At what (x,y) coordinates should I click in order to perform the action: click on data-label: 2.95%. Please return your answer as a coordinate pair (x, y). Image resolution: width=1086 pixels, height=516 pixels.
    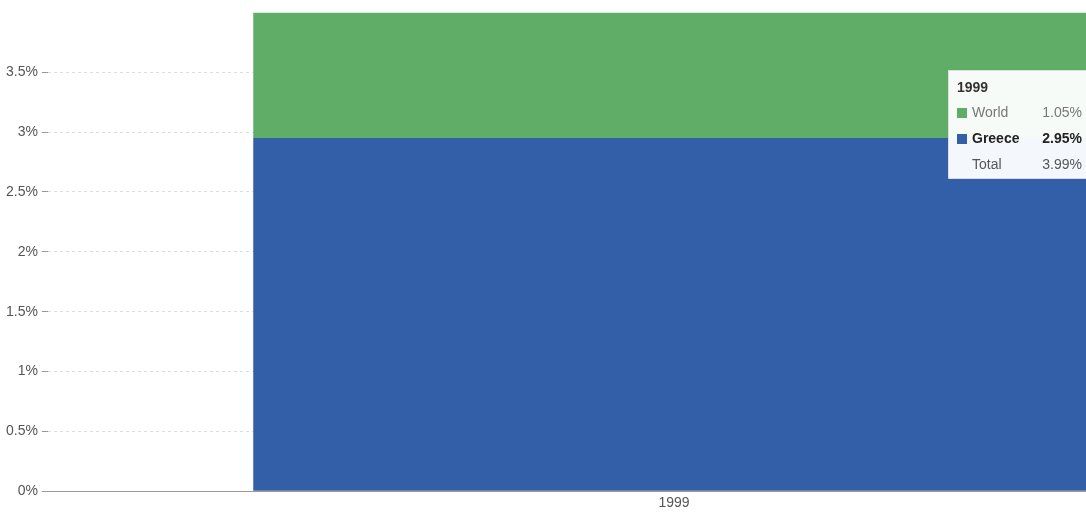
    Looking at the image, I should click on (1062, 137).